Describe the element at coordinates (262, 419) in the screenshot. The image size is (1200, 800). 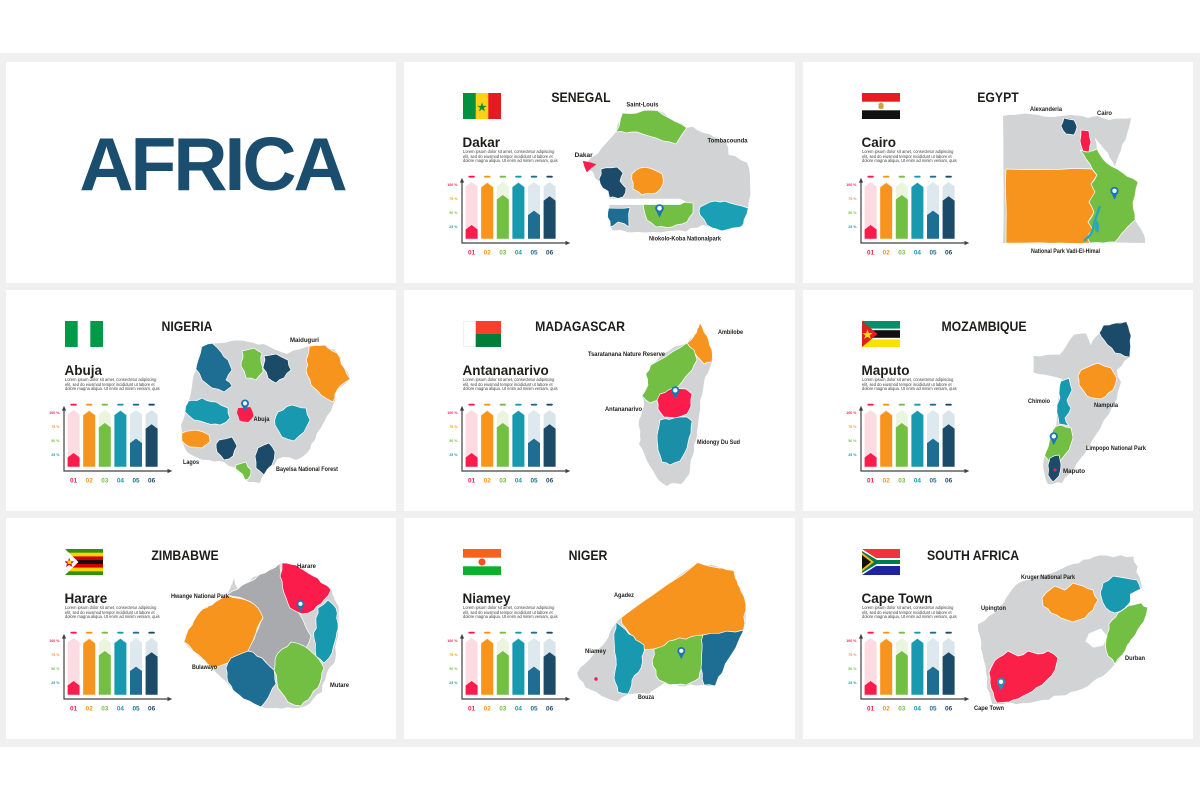
I see `svg-text: Abuja` at that location.